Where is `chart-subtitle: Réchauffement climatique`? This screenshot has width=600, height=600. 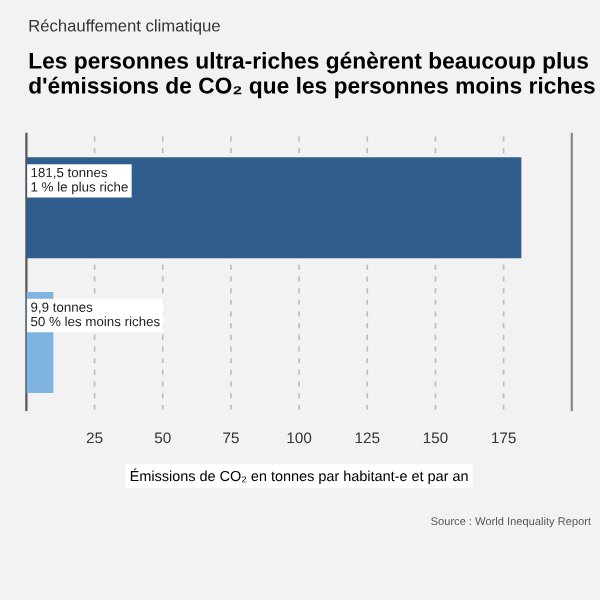 chart-subtitle: Réchauffement climatique is located at coordinates (124, 27).